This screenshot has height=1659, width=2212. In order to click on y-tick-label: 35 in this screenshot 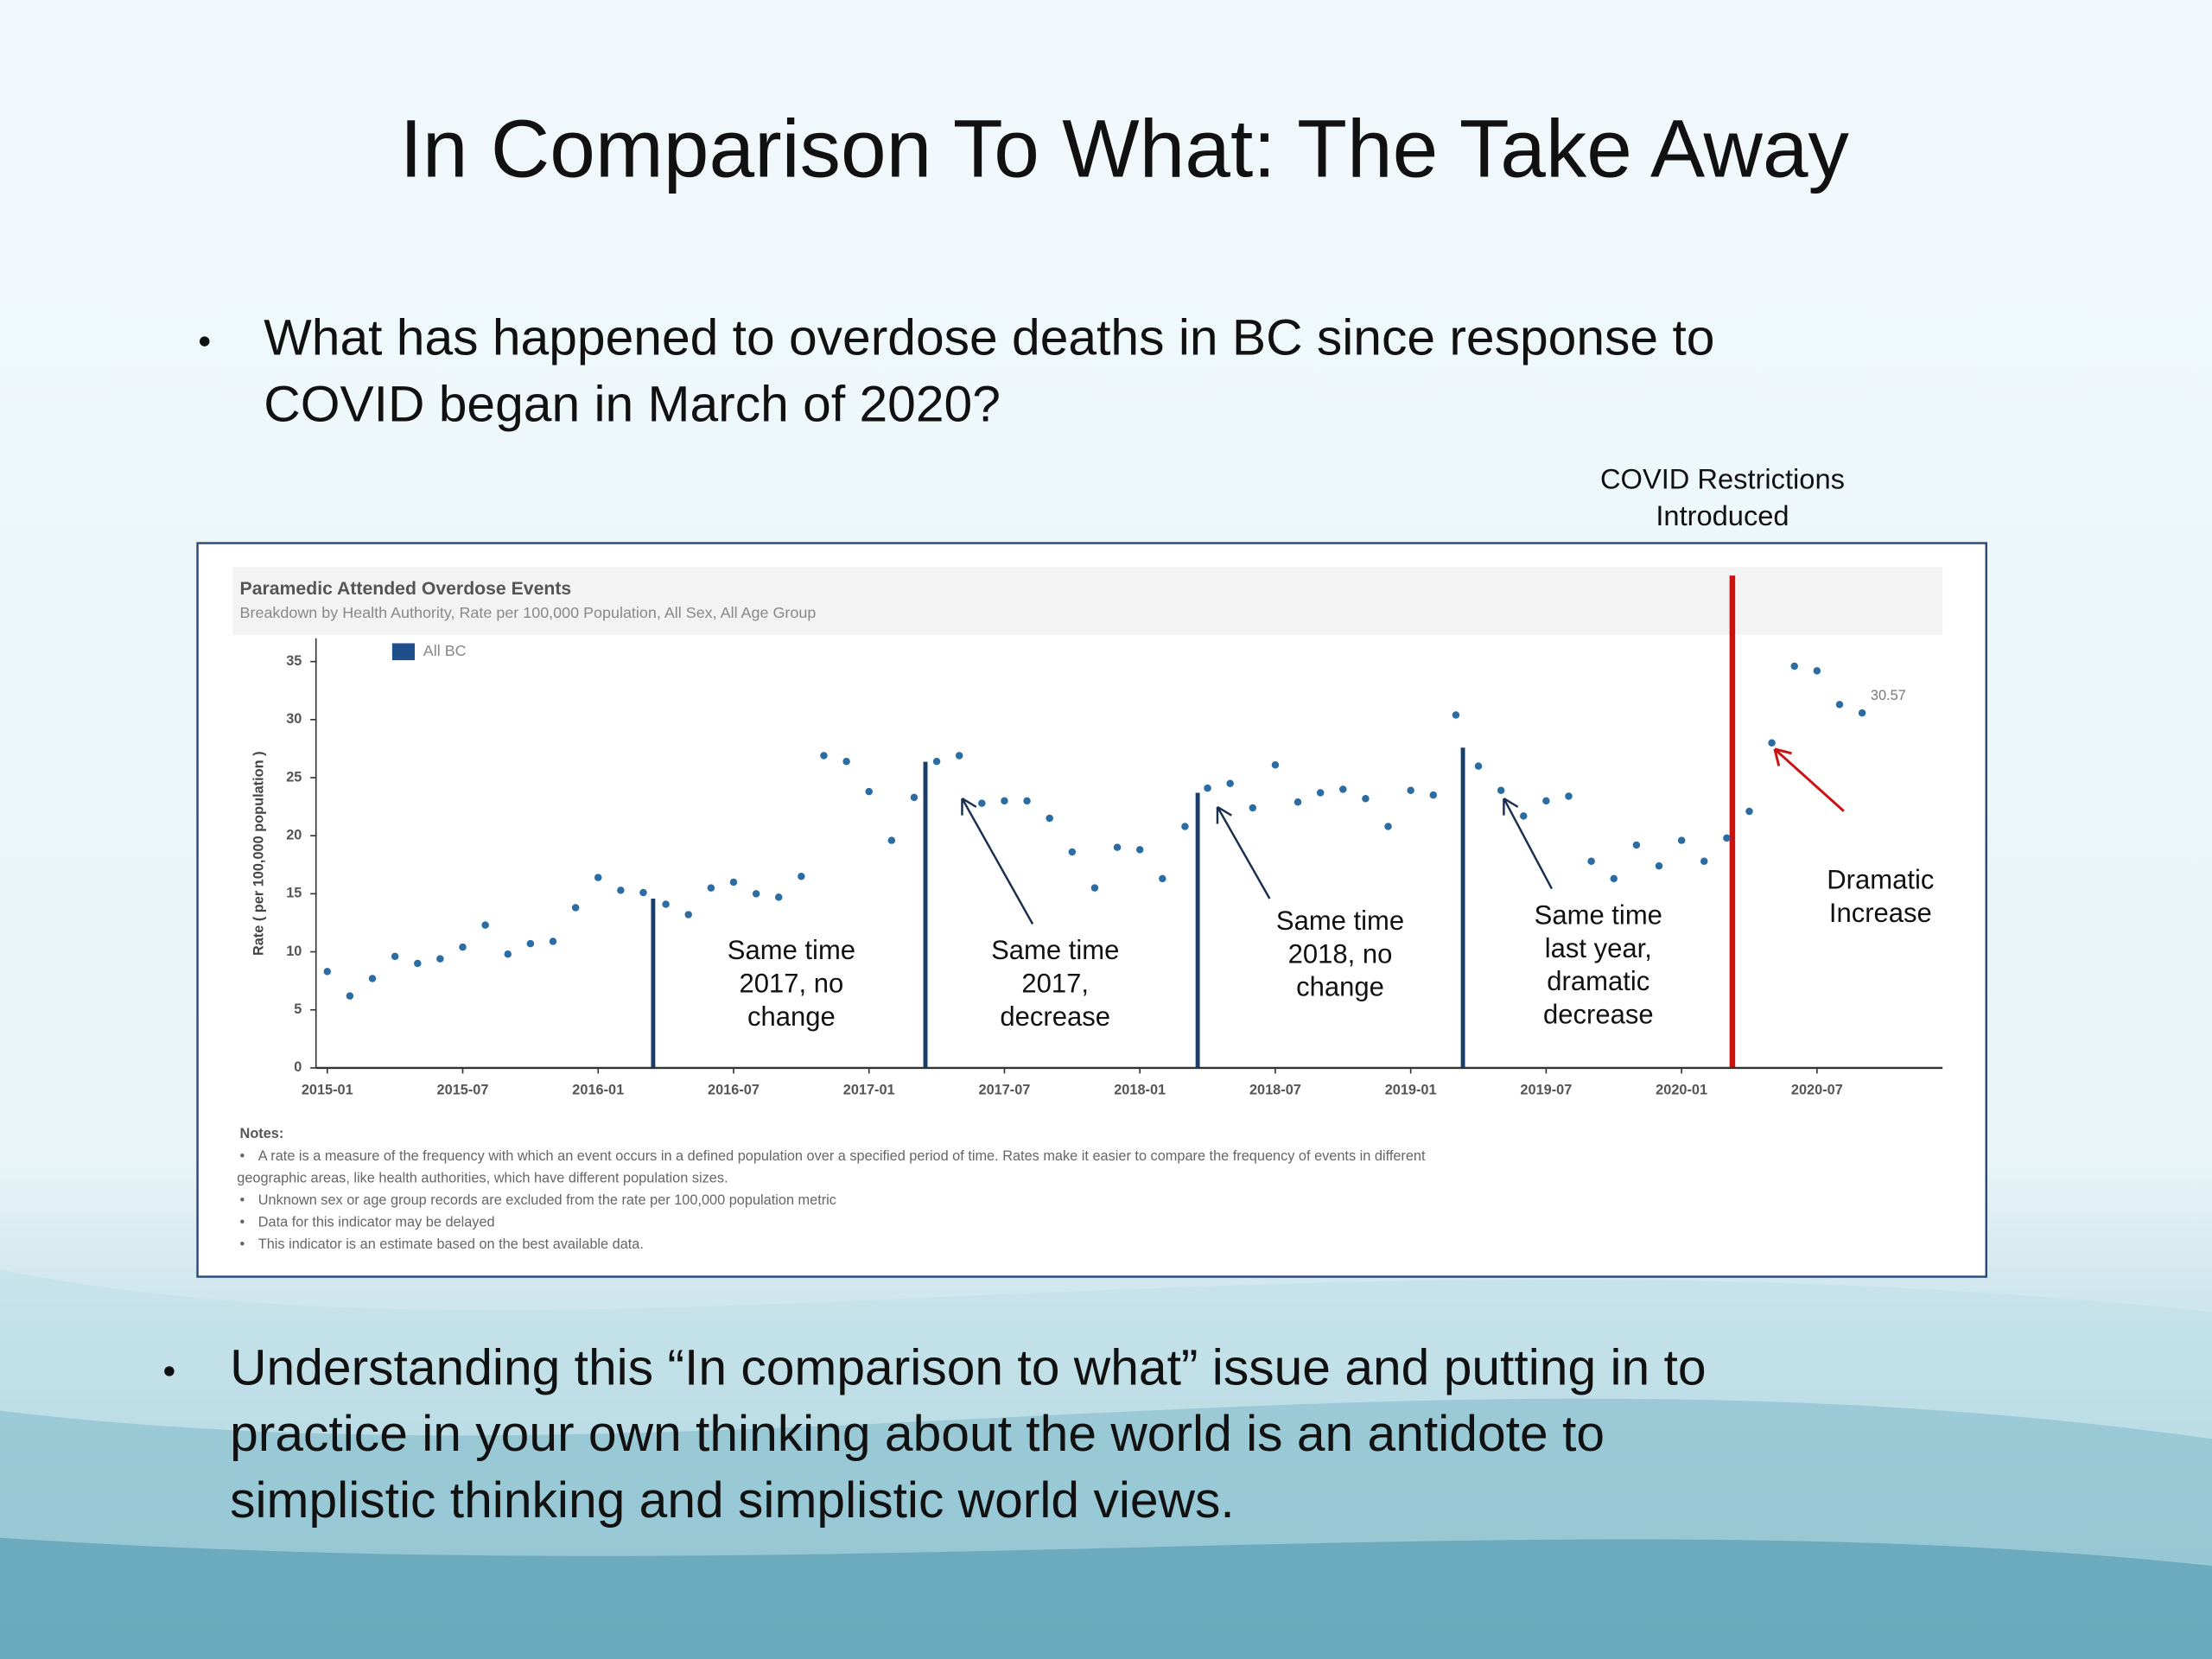, I will do `click(294, 661)`.